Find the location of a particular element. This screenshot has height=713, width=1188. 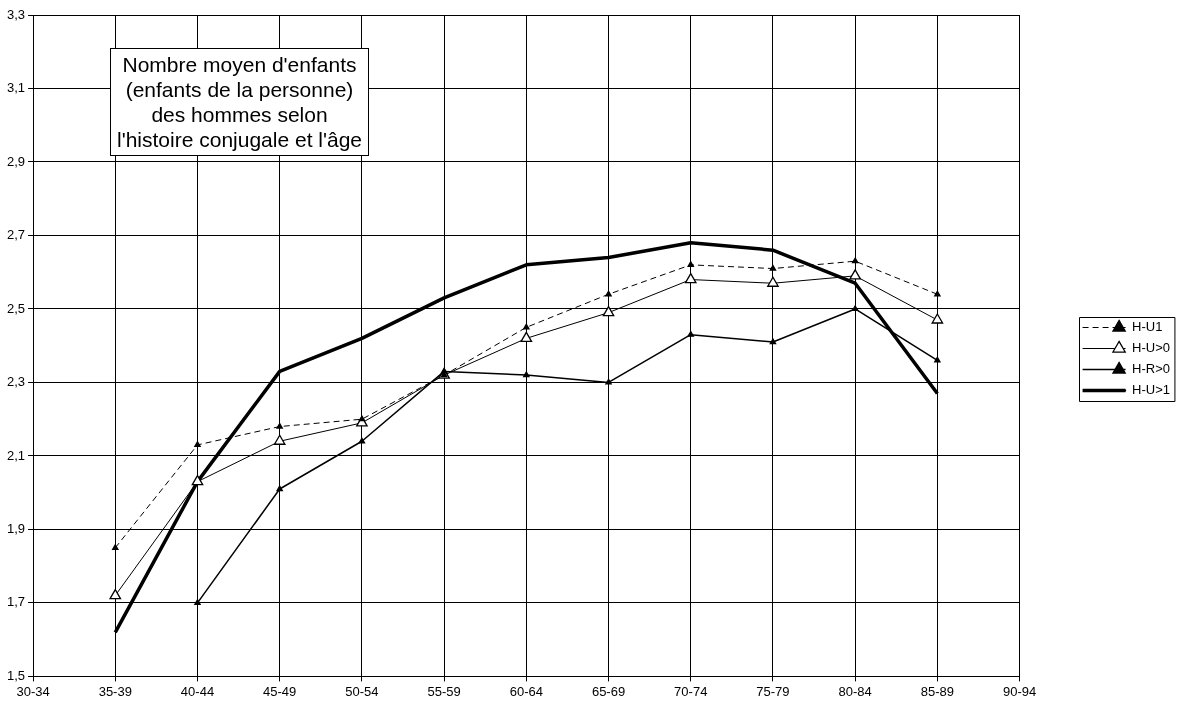

text: Nombre moyen d'enfants (enfants de la personne) des hommes selon l'histoire conjugale et l'âge is located at coordinates (240, 102).